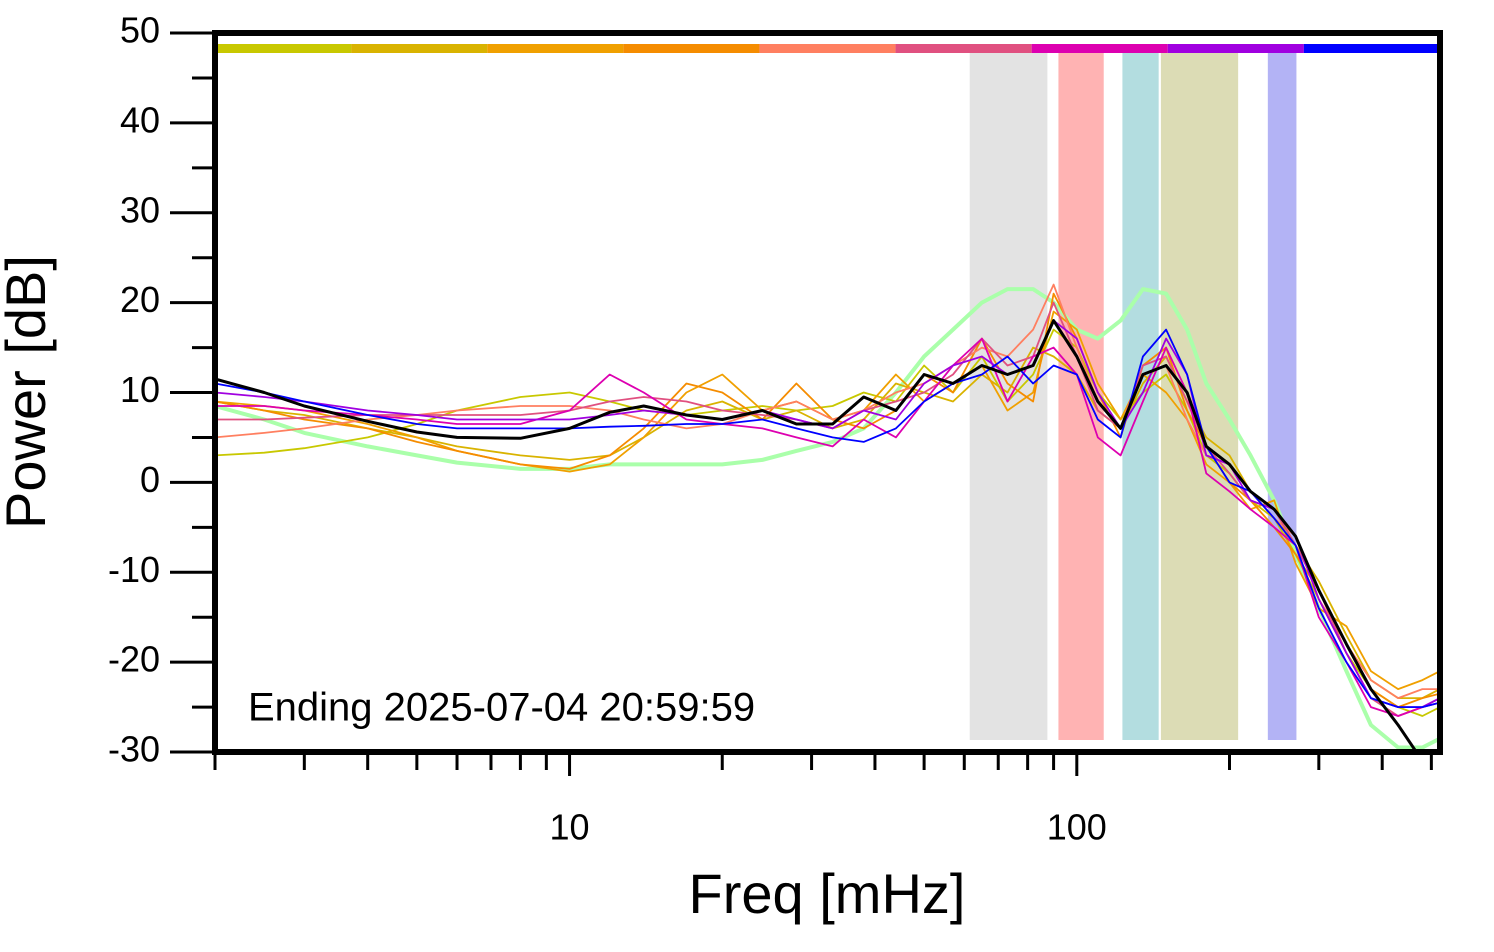 The height and width of the screenshot is (952, 1494). I want to click on y-tick-label: 40, so click(140, 119).